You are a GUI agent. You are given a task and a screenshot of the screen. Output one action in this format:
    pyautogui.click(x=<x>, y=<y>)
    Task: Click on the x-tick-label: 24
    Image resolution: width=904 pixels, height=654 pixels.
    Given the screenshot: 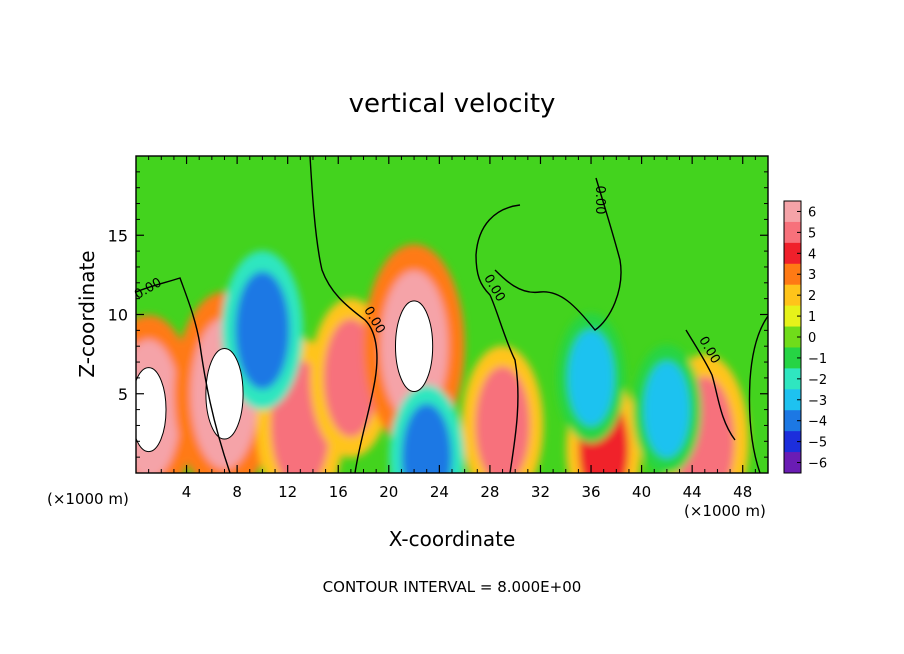 What is the action you would take?
    pyautogui.click(x=439, y=492)
    